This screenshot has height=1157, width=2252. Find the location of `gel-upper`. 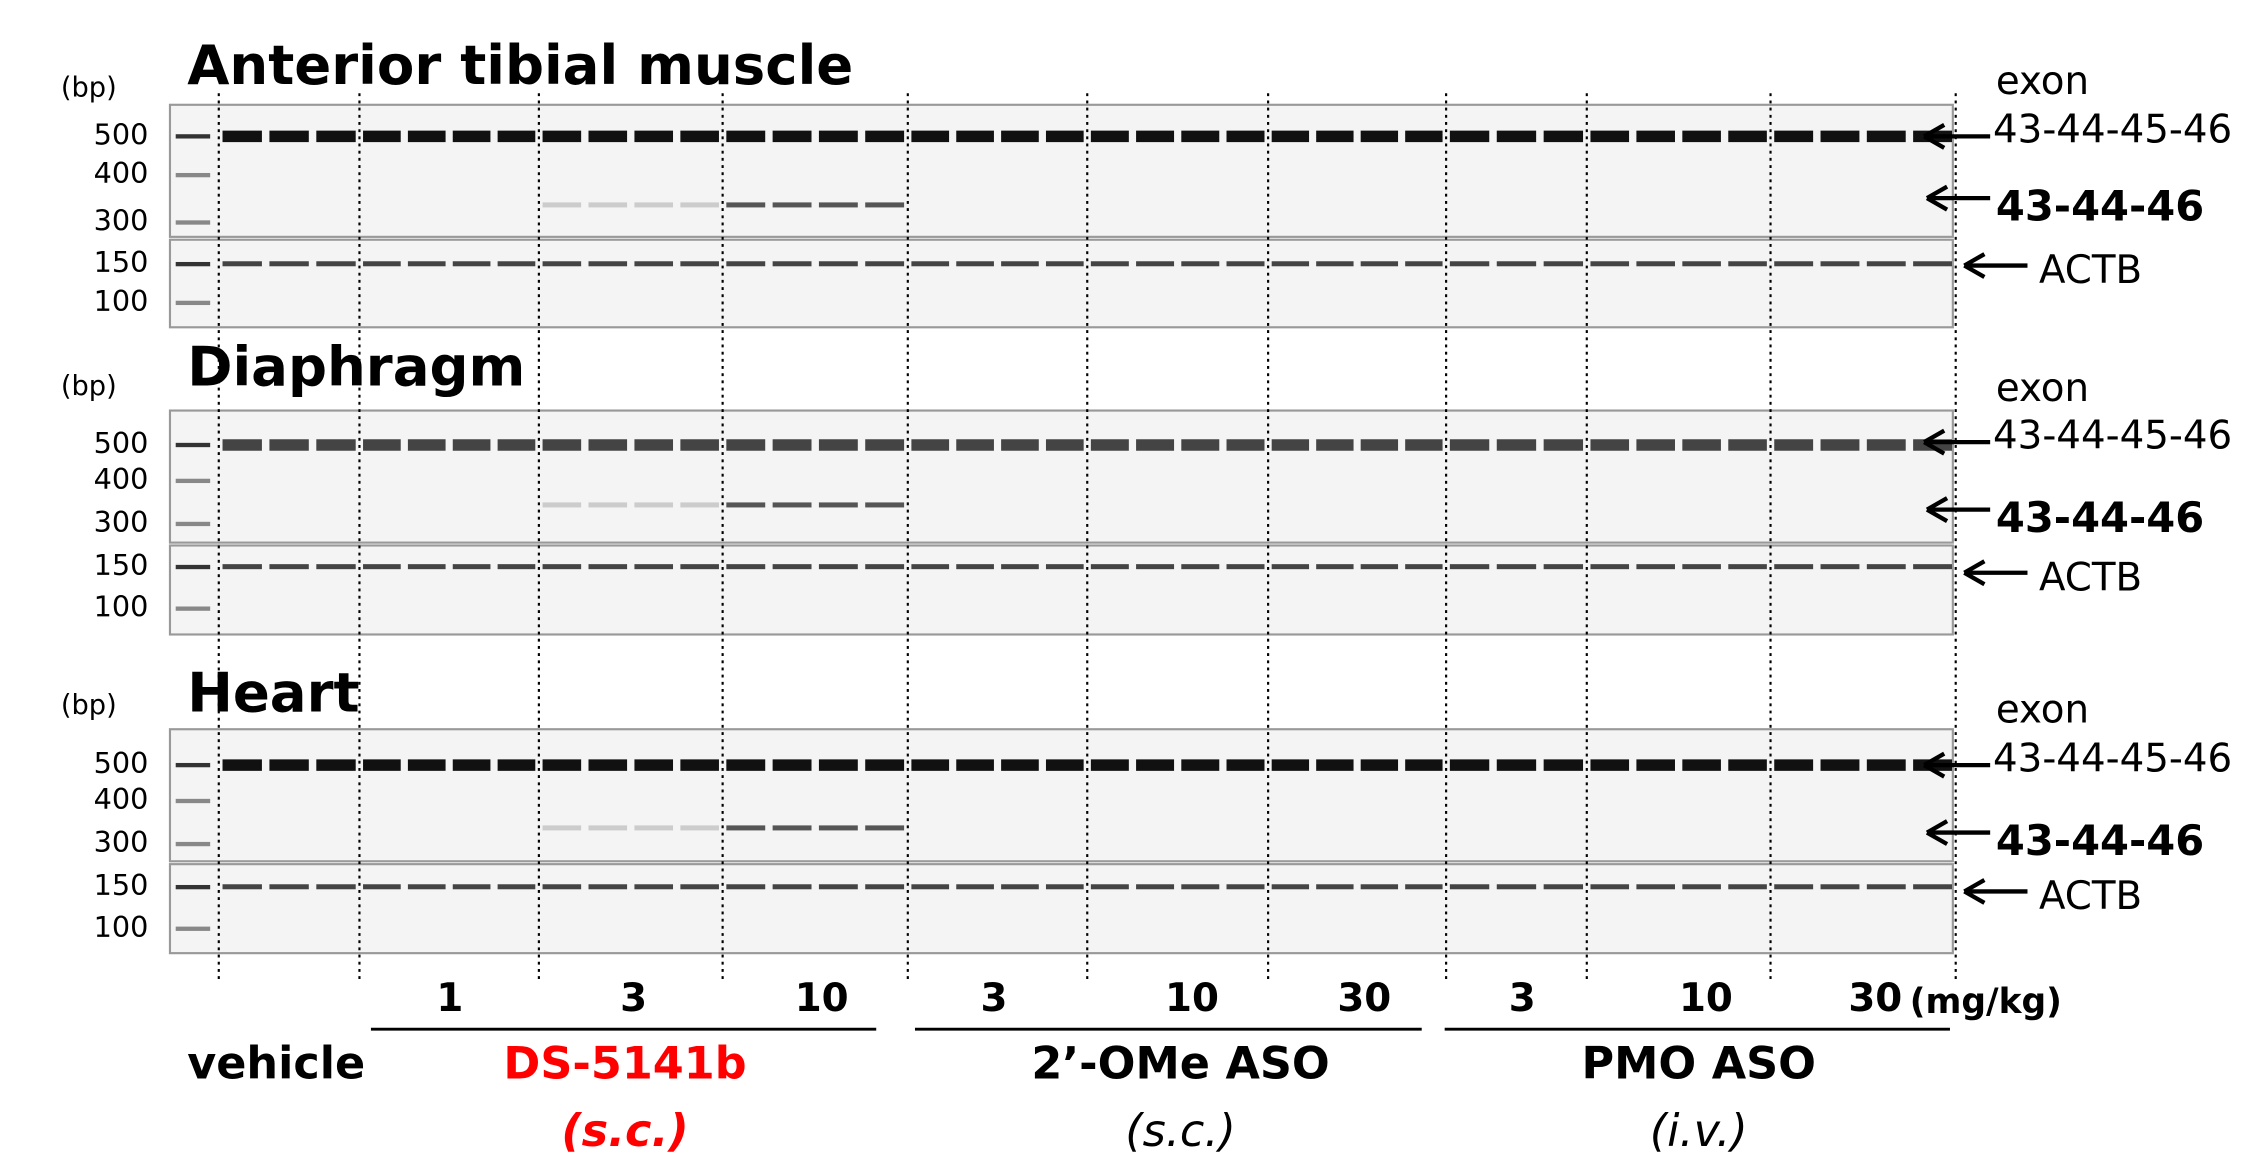

gel-upper is located at coordinates (1061, 795).